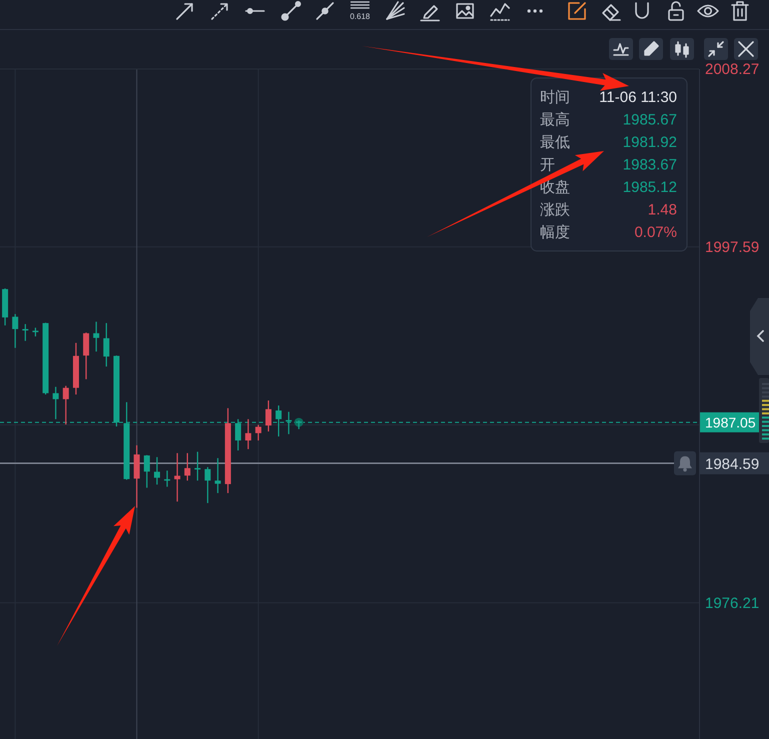 Image resolution: width=769 pixels, height=739 pixels. What do you see at coordinates (555, 232) in the screenshot?
I see `annotation: 幅度` at bounding box center [555, 232].